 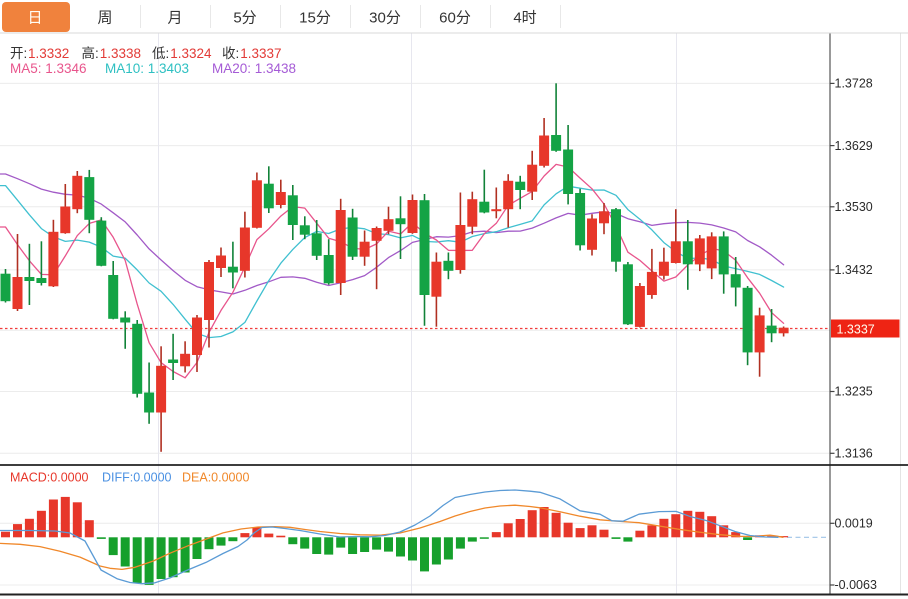 What do you see at coordinates (34, 18) in the screenshot?
I see `svg-text: 日` at bounding box center [34, 18].